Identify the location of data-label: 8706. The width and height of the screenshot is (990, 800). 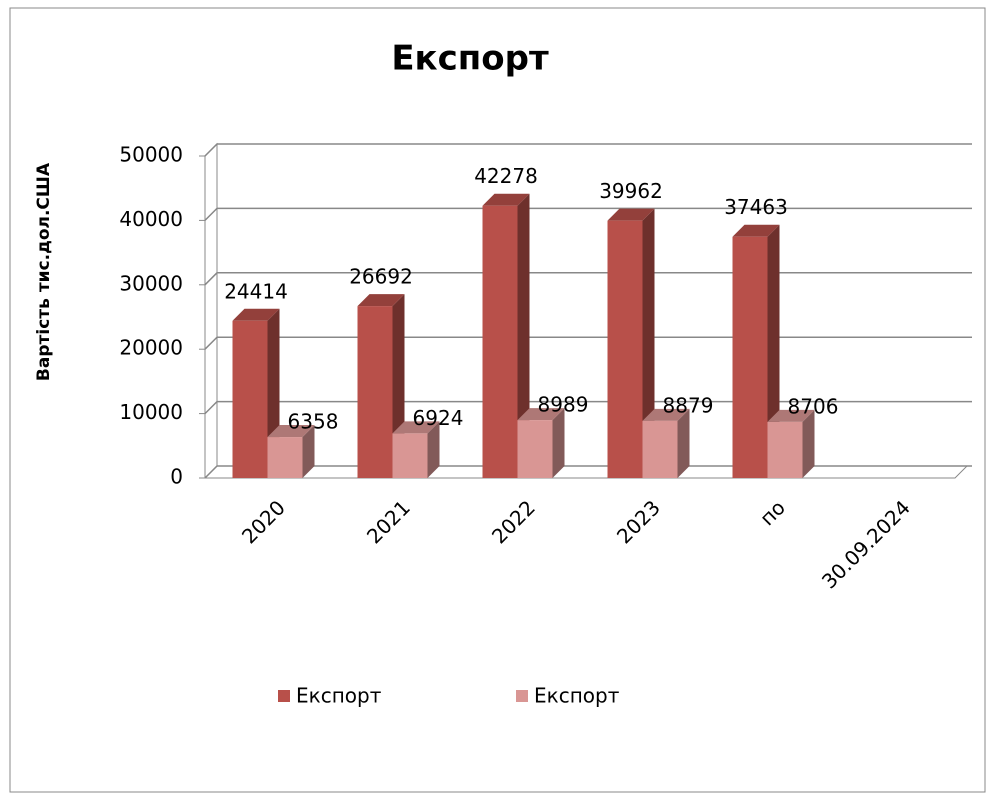
(813, 406).